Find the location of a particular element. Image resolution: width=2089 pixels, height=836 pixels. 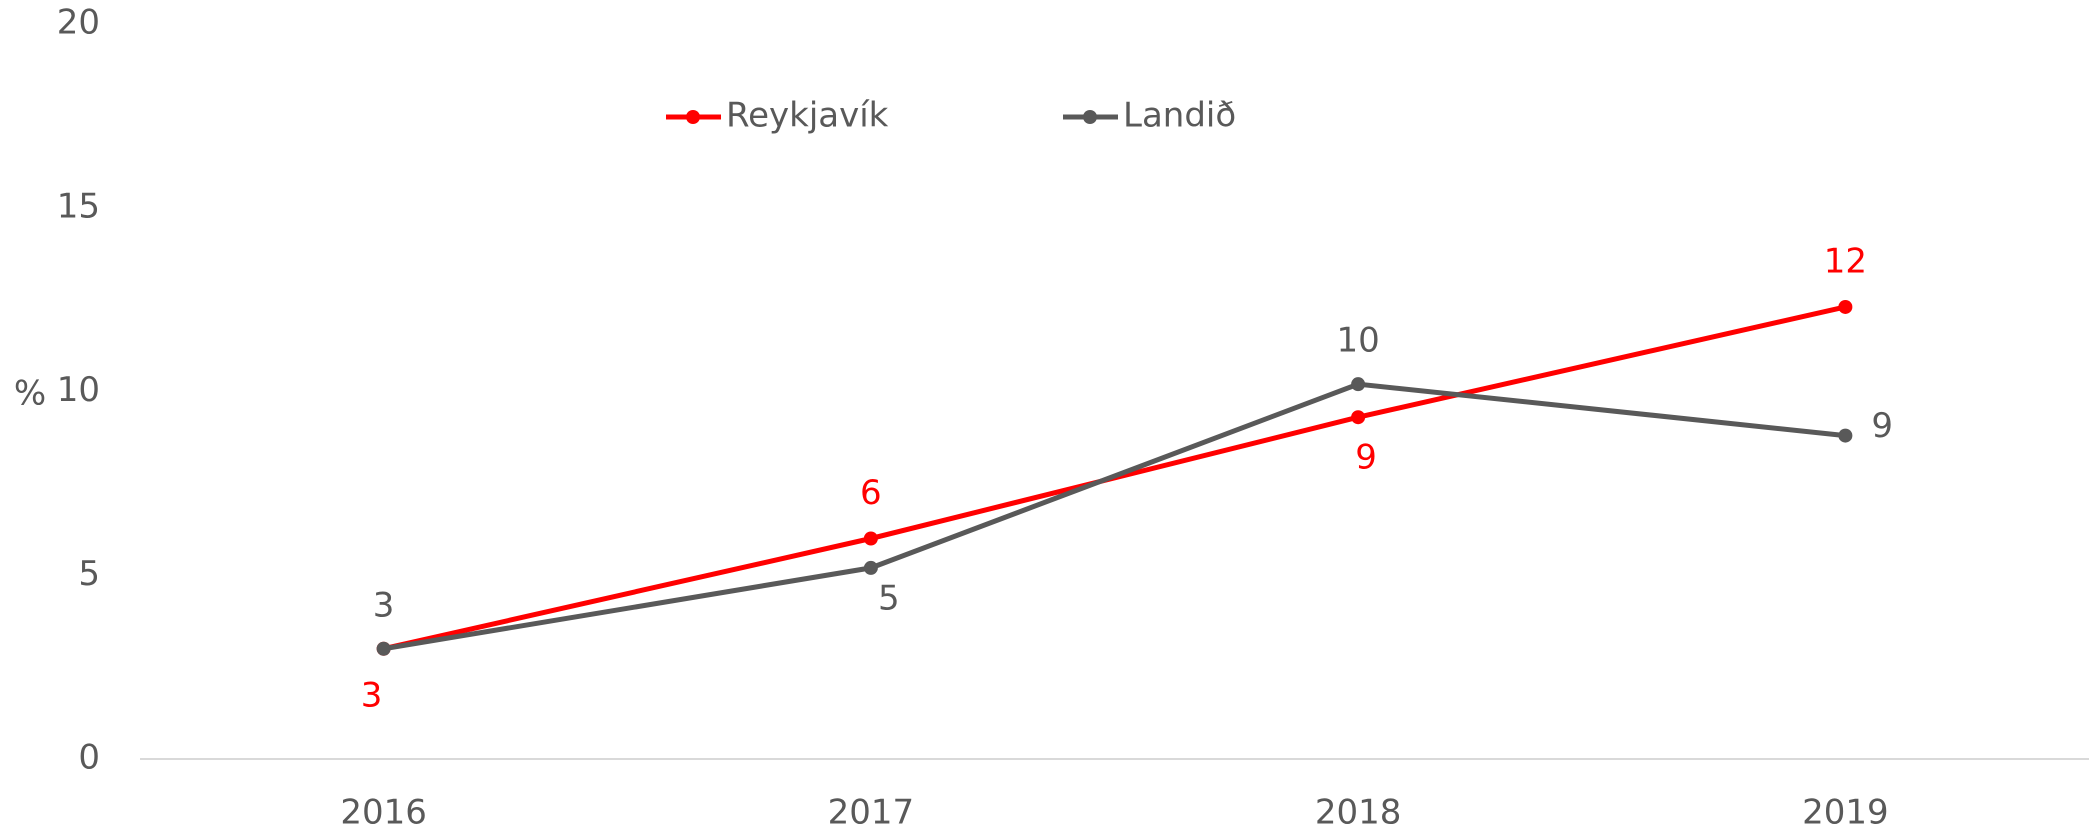

data-label: 10 is located at coordinates (1357, 341).